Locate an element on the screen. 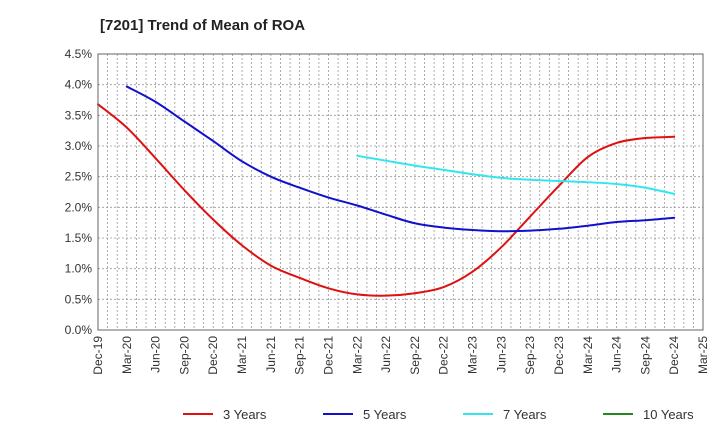  x-tick-label: Jun-23 is located at coordinates (501, 354).